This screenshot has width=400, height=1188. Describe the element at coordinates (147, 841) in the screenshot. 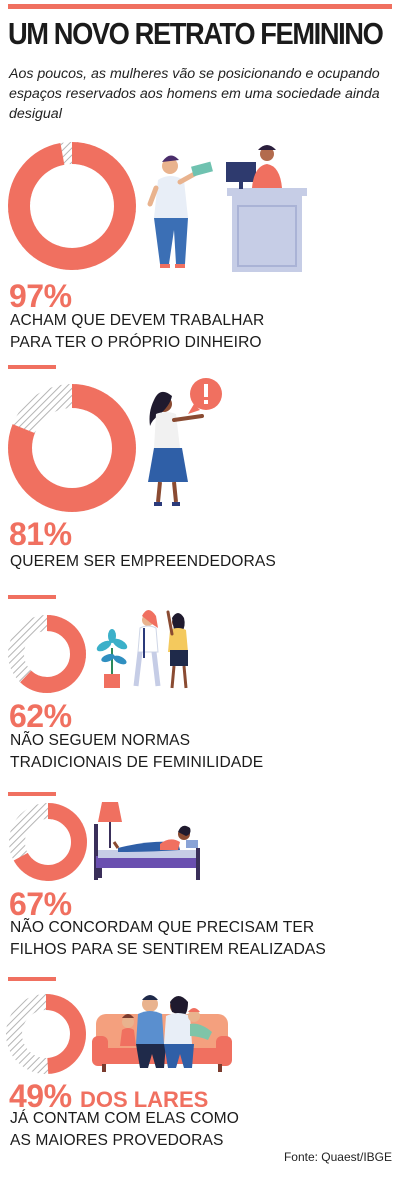

I see `woman-lying-on-bed-with-laptop-icon` at that location.